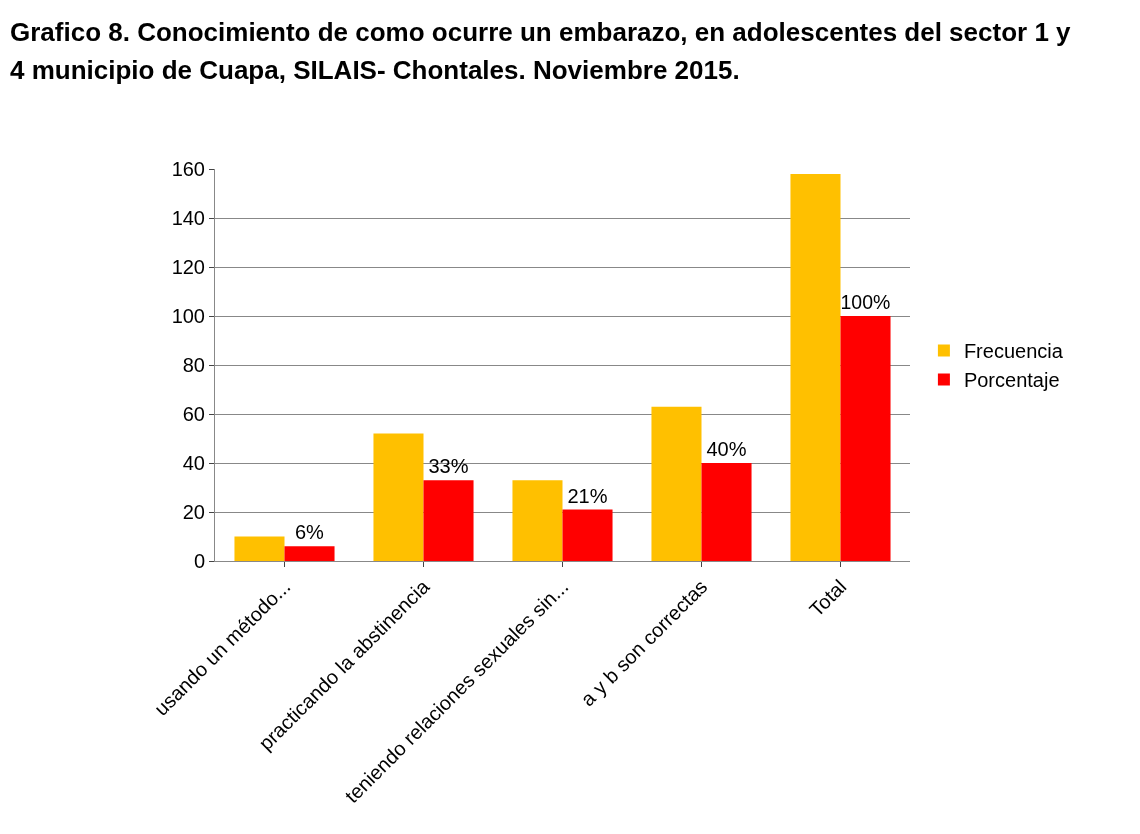 This screenshot has height=834, width=1140. Describe the element at coordinates (540, 51) in the screenshot. I see `chart-title: Grafico 8. Conocimiento de como ocurre un embarazo, en adolescentes del sector 1 y 4 municipio de Cuapa, SILAIS- Chontales. Noviembre 2015.` at that location.